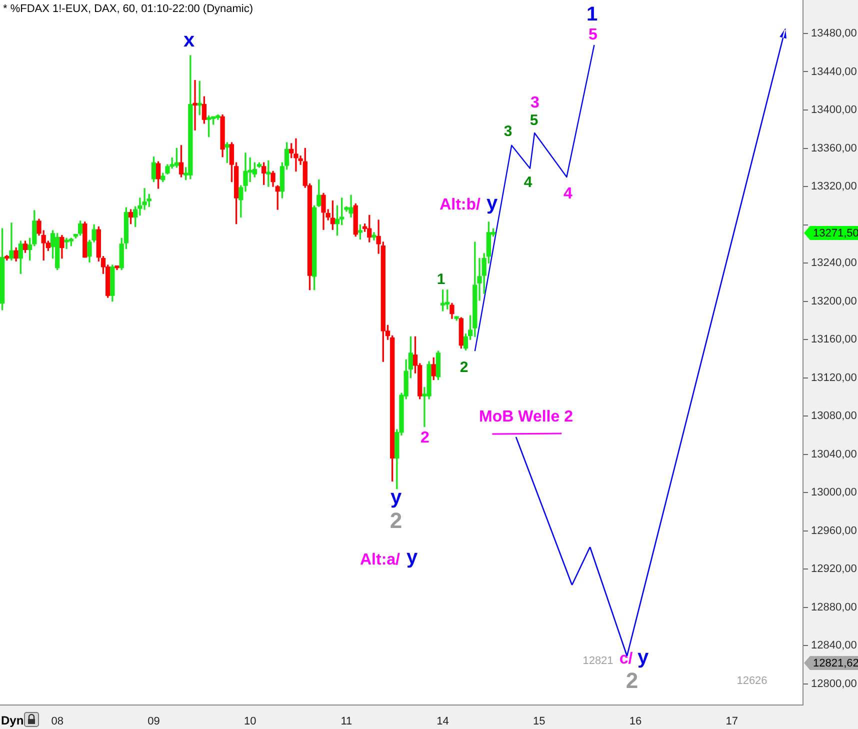 This screenshot has width=858, height=729. What do you see at coordinates (380, 559) in the screenshot?
I see `annotation: Alt:a/` at bounding box center [380, 559].